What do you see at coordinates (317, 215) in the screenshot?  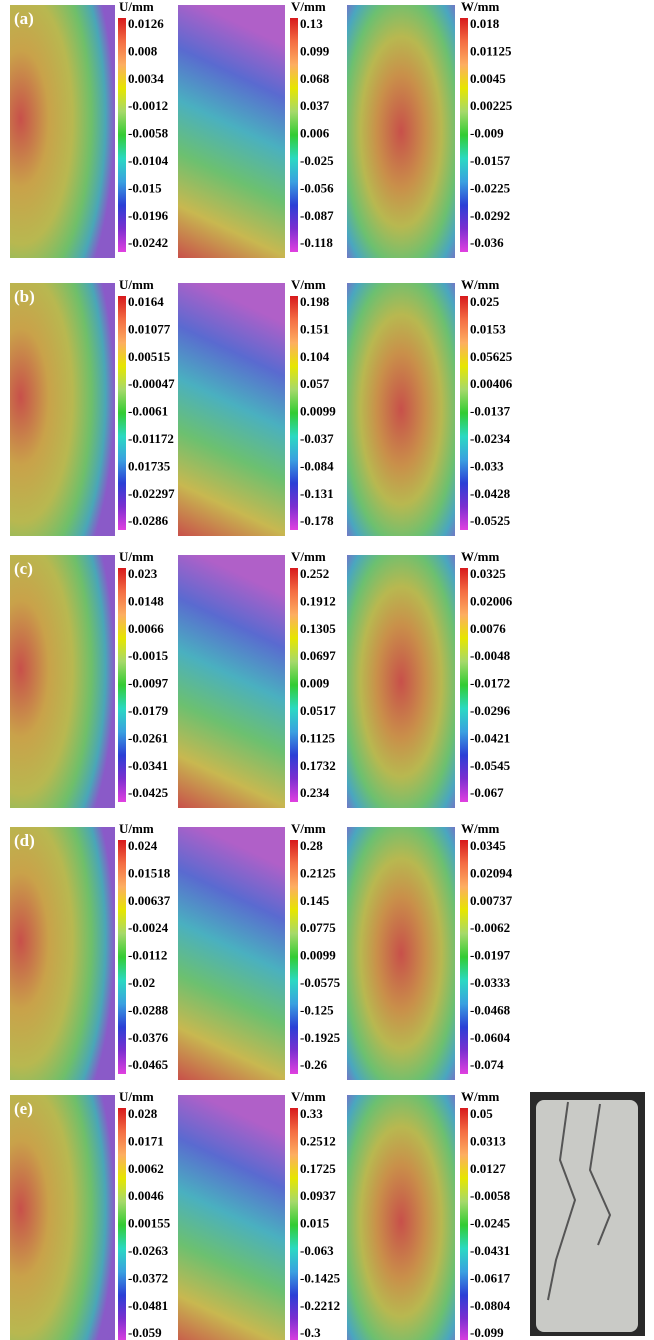 I see `colorbar-tick-label: -0.087` at bounding box center [317, 215].